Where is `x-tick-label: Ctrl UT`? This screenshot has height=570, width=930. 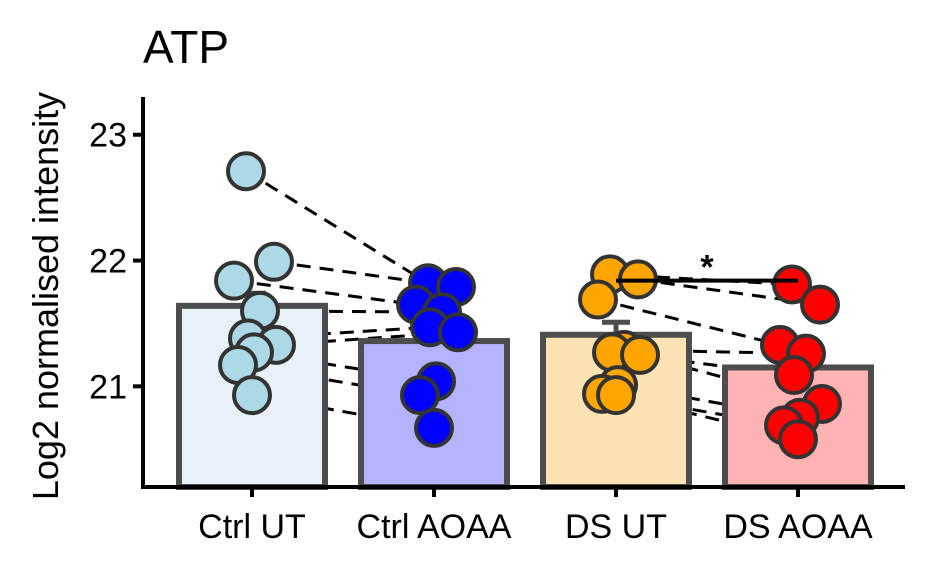
x-tick-label: Ctrl UT is located at coordinates (252, 527).